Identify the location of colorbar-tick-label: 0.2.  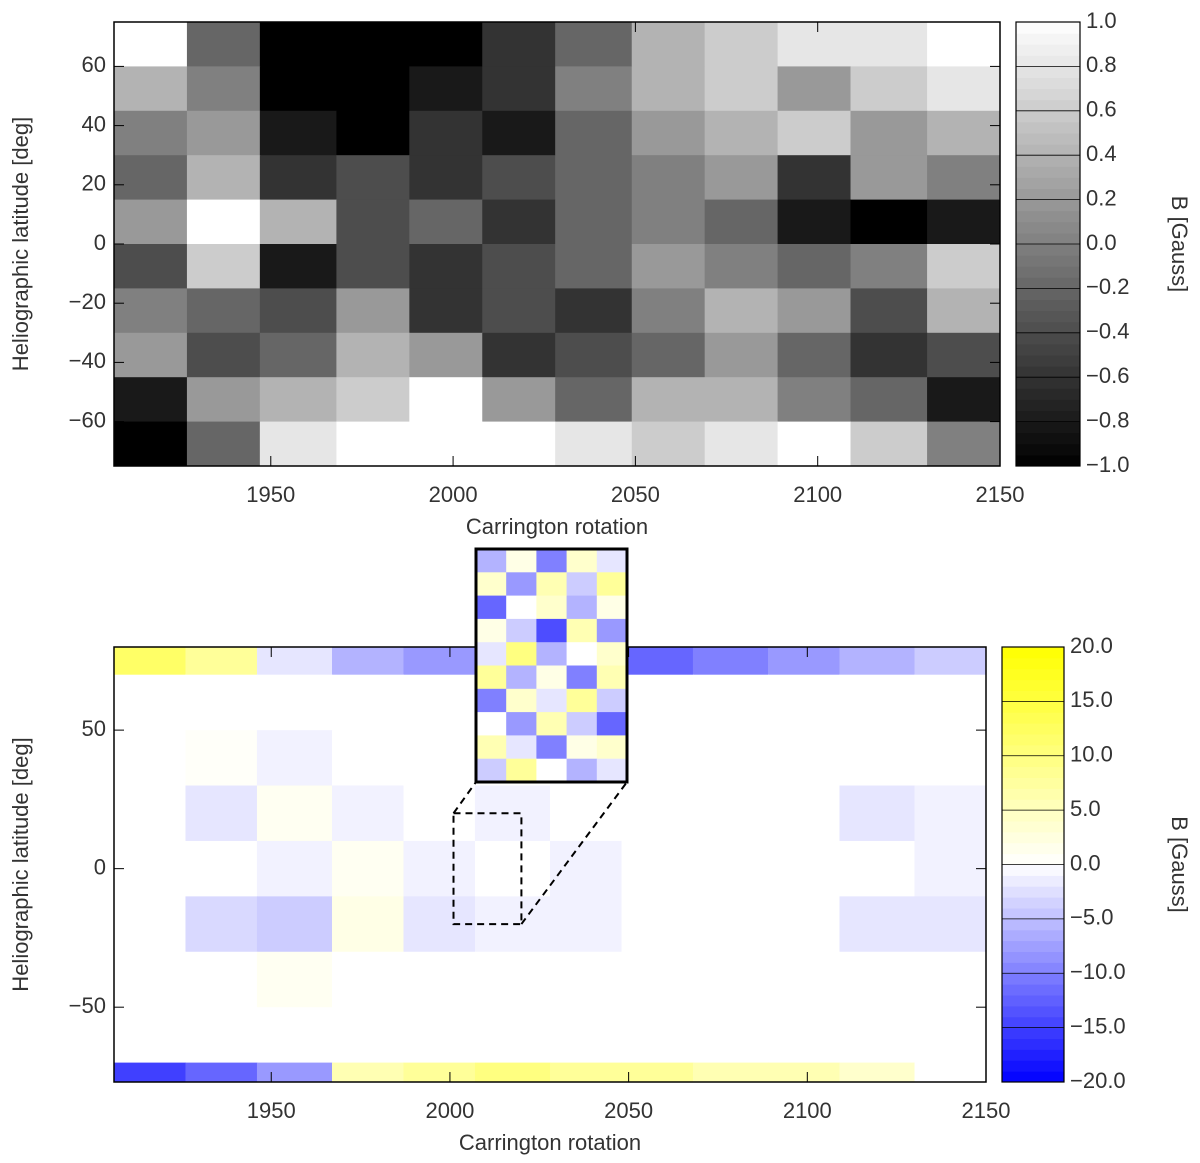
(1101, 197).